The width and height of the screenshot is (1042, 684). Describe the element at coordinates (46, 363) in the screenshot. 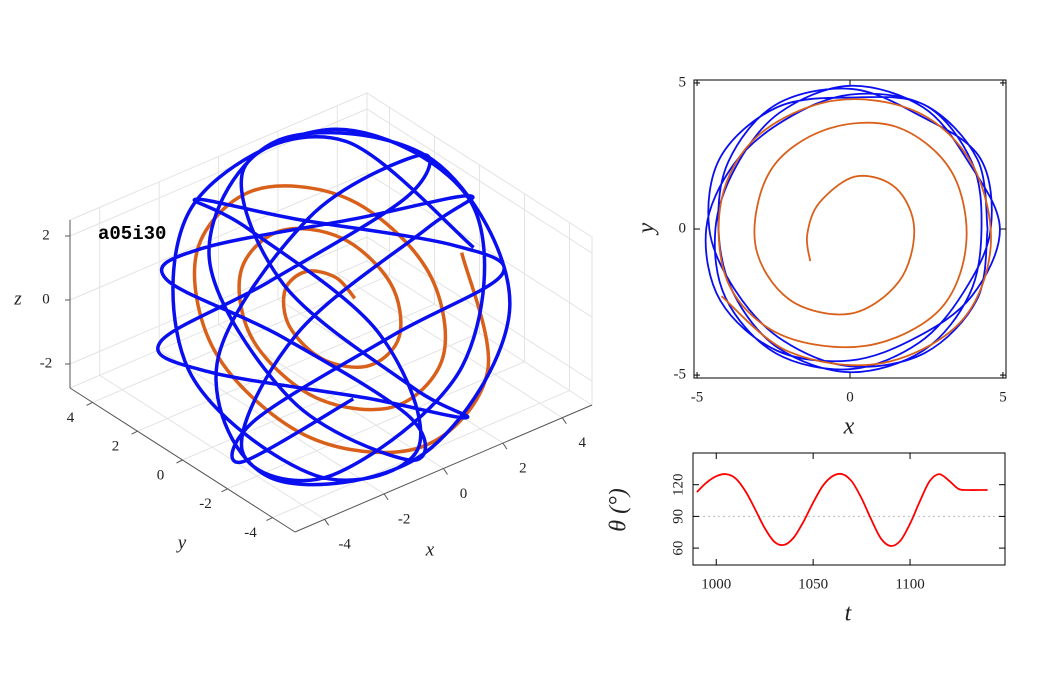

I see `z-tick-label: -2` at that location.